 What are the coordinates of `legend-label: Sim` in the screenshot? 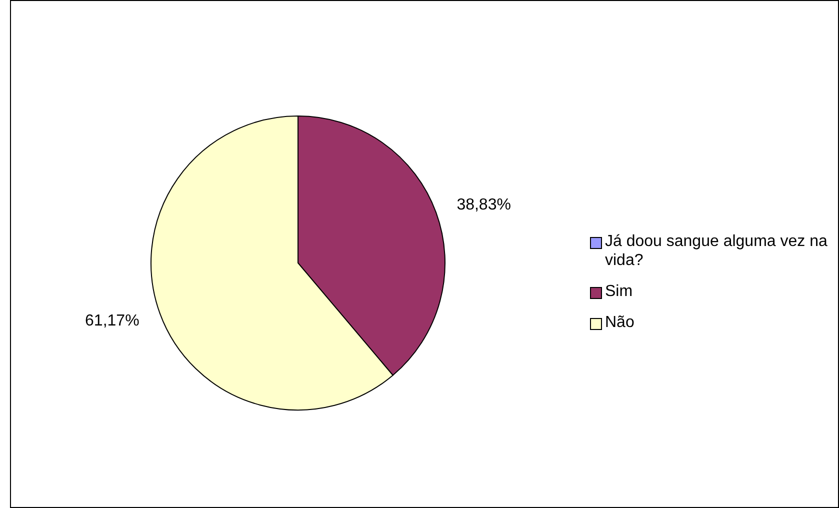 It's located at (619, 291).